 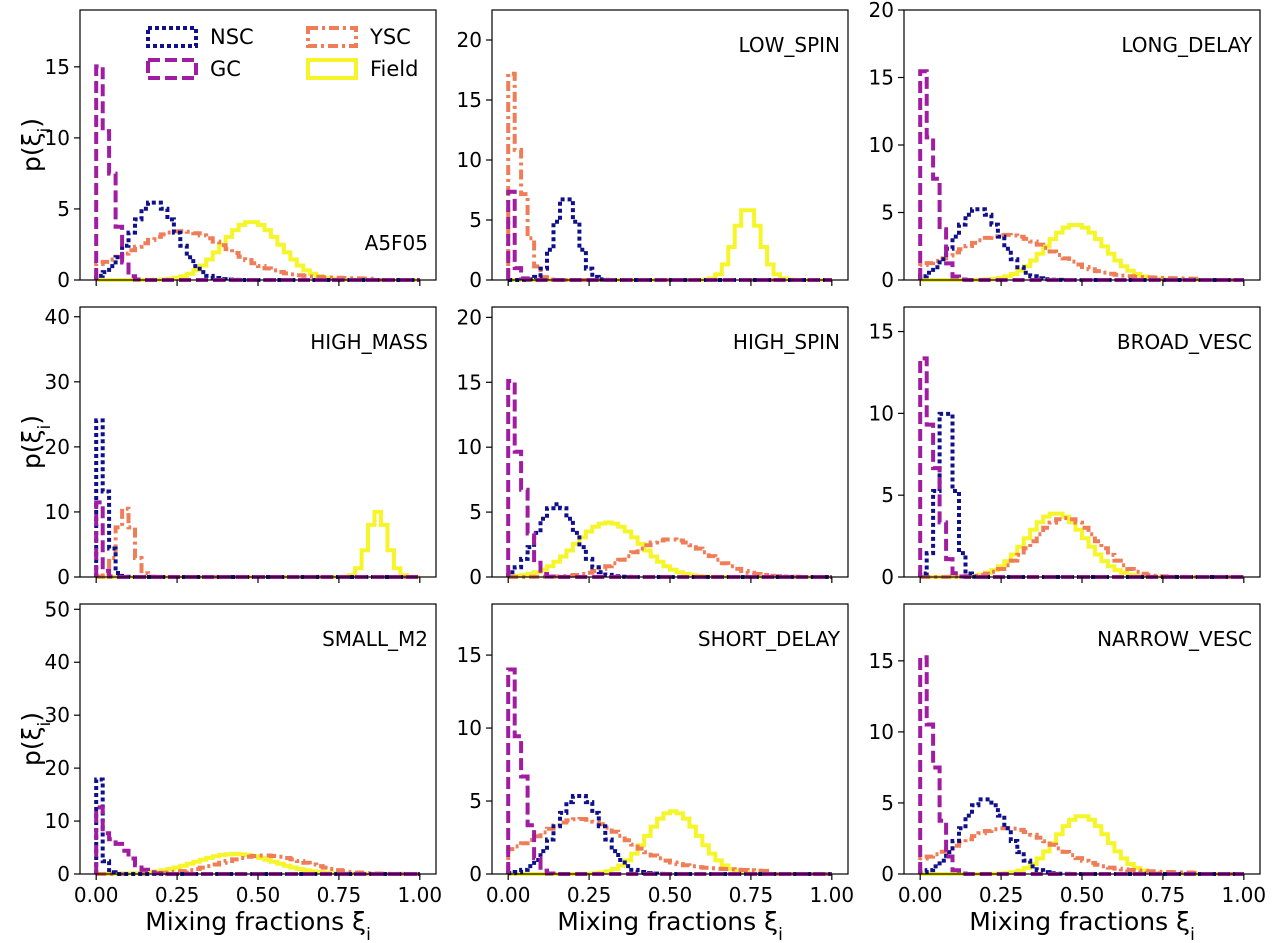 What do you see at coordinates (232, 37) in the screenshot?
I see `legend-label: NSC` at bounding box center [232, 37].